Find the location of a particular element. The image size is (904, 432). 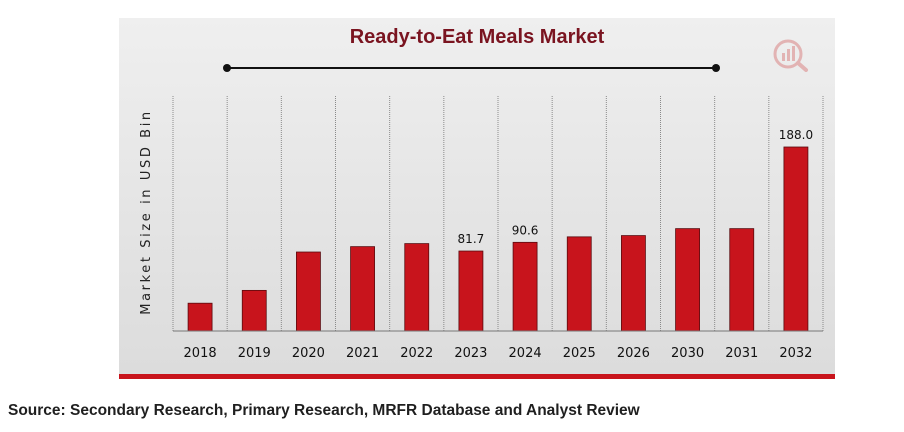

bar-2031 is located at coordinates (742, 280).